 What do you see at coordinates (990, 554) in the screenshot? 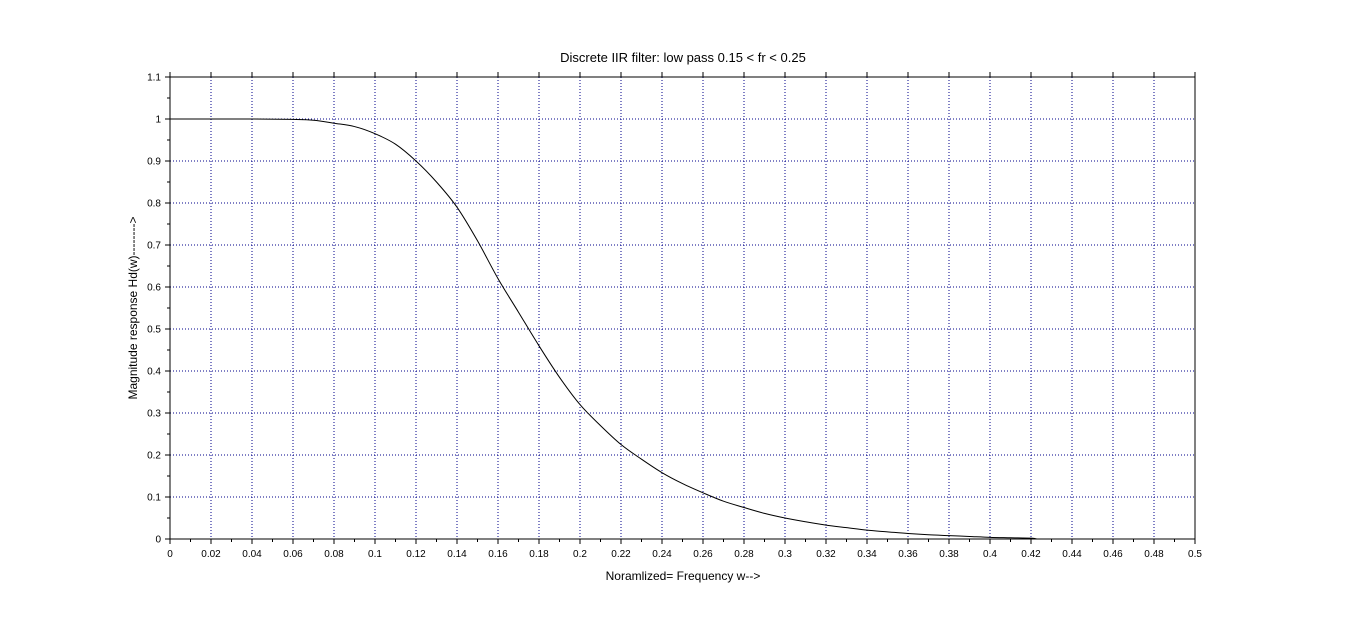
I see `x-tick-label: 0.4` at bounding box center [990, 554].